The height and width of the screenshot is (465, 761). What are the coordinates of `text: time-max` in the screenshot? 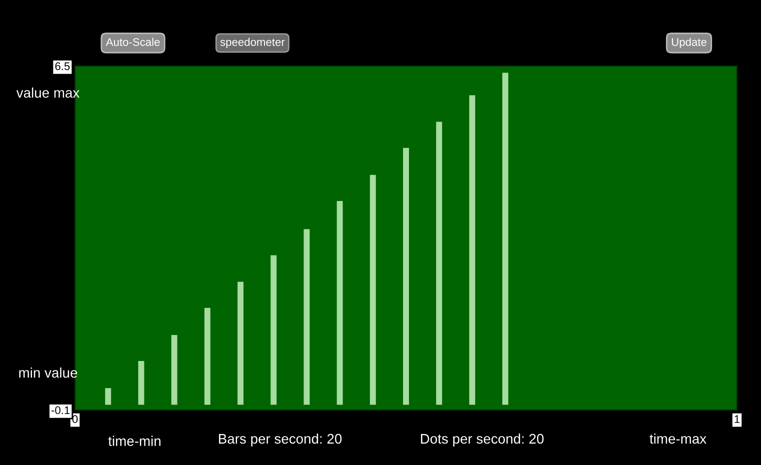 It's located at (678, 439).